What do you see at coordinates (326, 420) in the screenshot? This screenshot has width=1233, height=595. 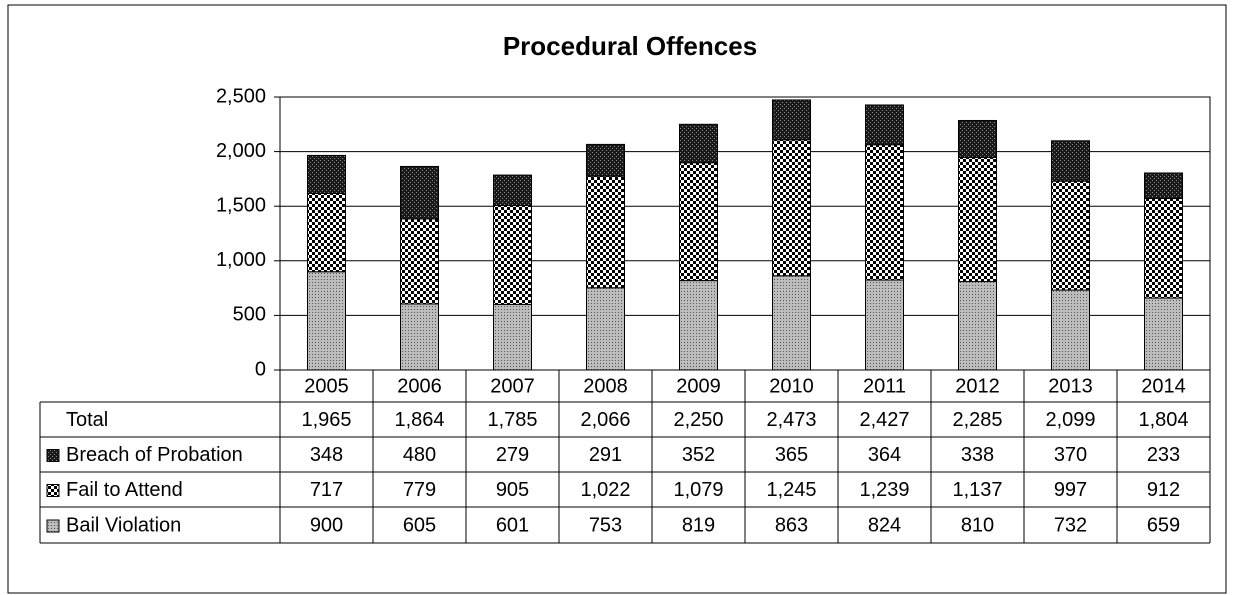 I see `table-cell: 1,965` at bounding box center [326, 420].